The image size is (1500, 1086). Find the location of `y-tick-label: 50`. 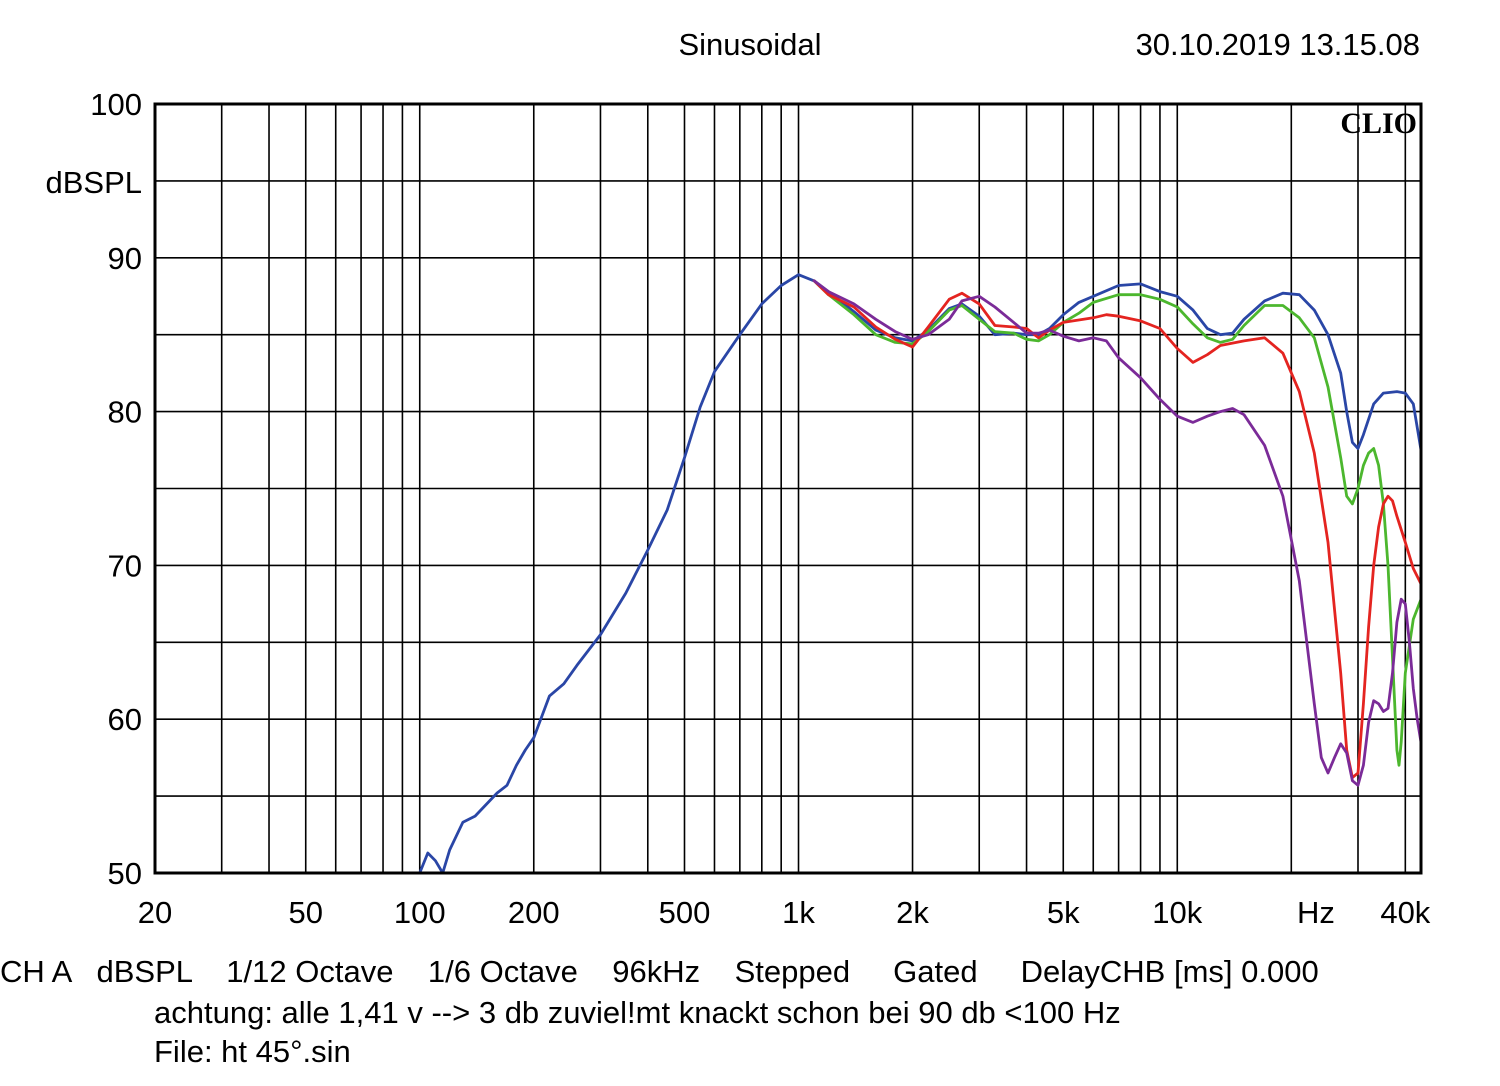

y-tick-label: 50 is located at coordinates (125, 873).